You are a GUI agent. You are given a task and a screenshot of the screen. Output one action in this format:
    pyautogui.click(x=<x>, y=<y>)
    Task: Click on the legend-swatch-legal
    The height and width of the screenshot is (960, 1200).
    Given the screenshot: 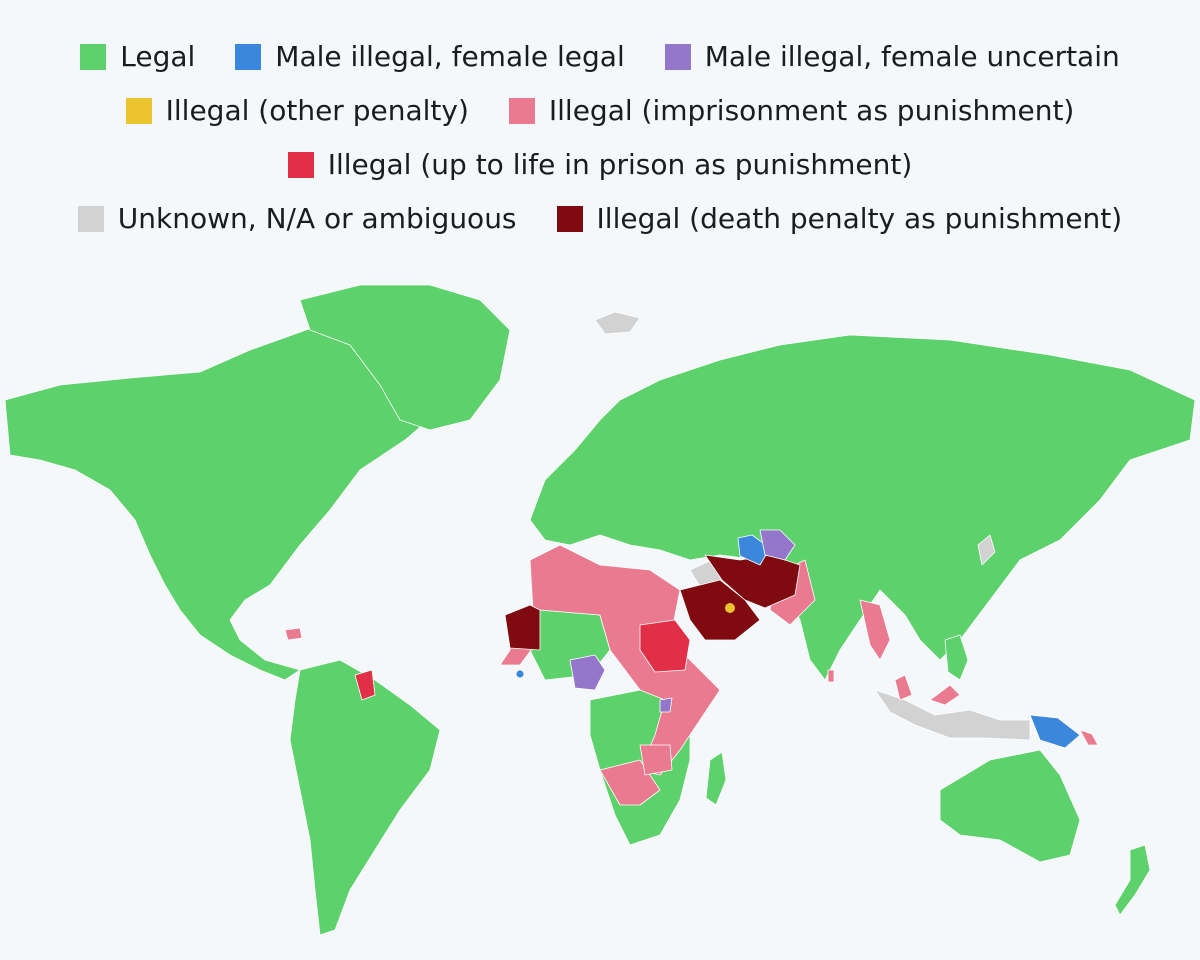 What is the action you would take?
    pyautogui.click(x=93, y=57)
    